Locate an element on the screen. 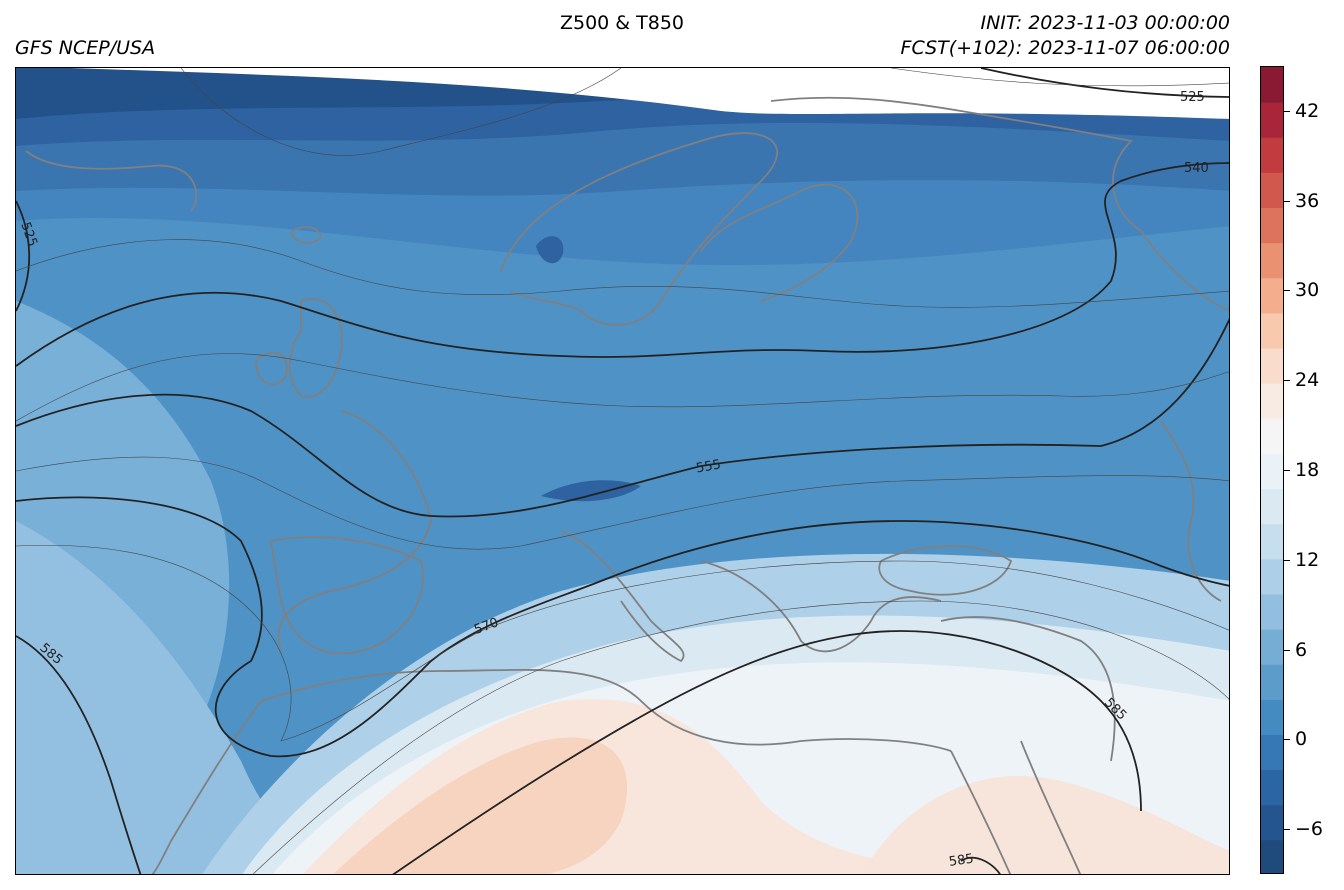 This screenshot has height=890, width=1344. init-time-label: INIT: 2023-11-03 00:00:00 is located at coordinates (1105, 23).